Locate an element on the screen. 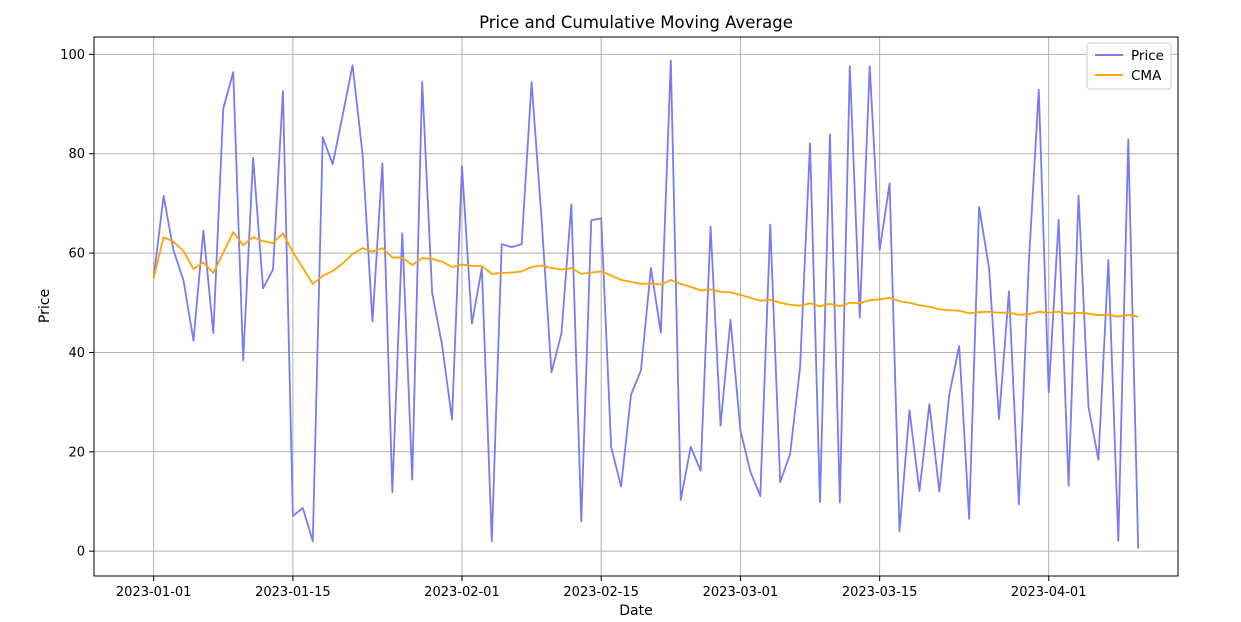 The width and height of the screenshot is (1241, 622). x-tick-label: 2023-01-15 is located at coordinates (293, 592).